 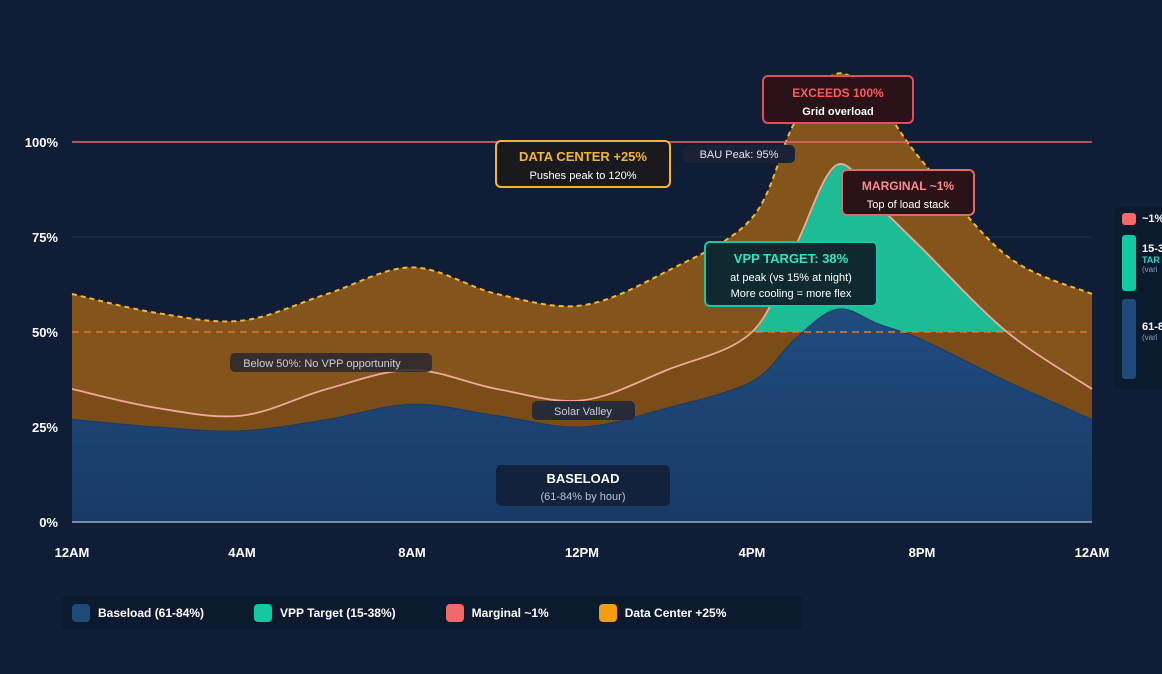 I want to click on solar-valley-box, so click(x=583, y=410).